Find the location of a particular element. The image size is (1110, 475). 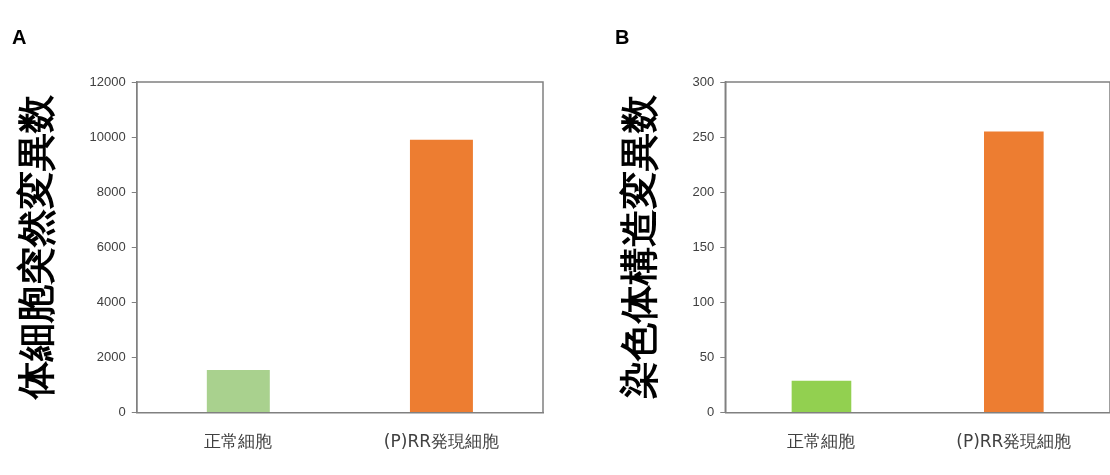

y-tick-label: 300 is located at coordinates (703, 81).